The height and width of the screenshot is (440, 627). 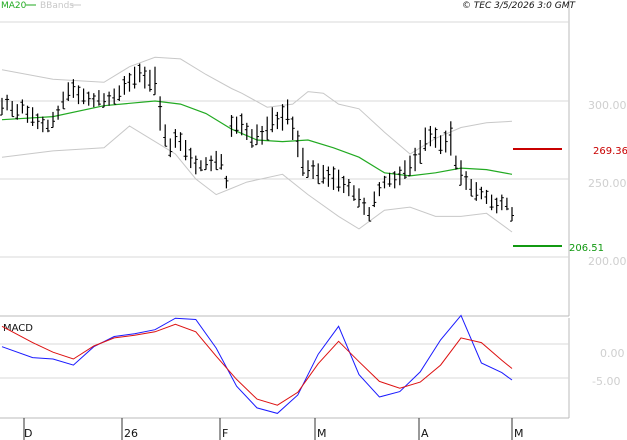 I want to click on ma20-path, so click(x=257, y=138).